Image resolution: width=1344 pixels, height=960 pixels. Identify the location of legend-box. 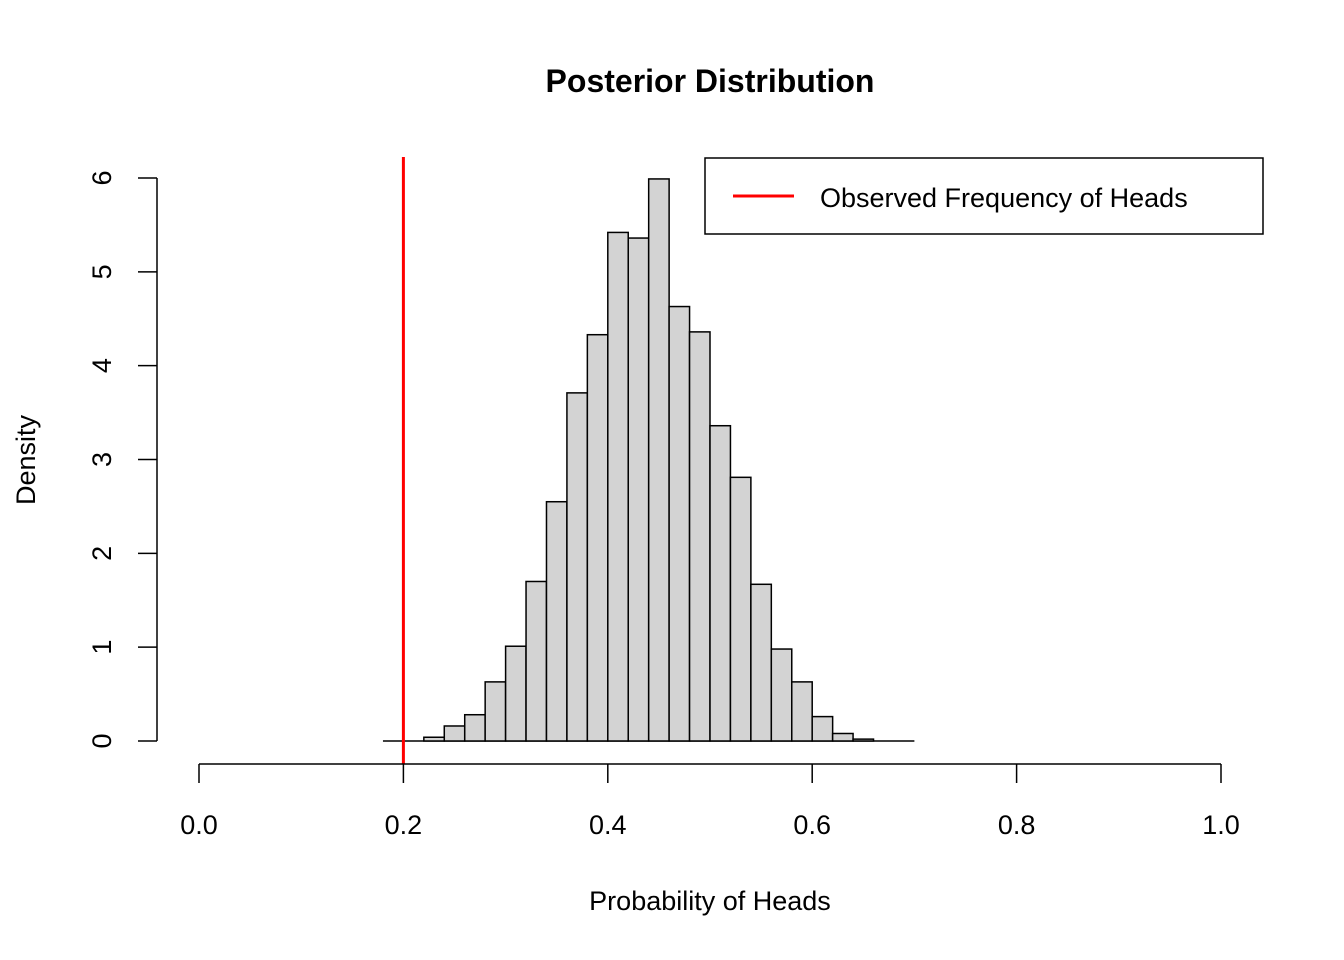
(984, 196).